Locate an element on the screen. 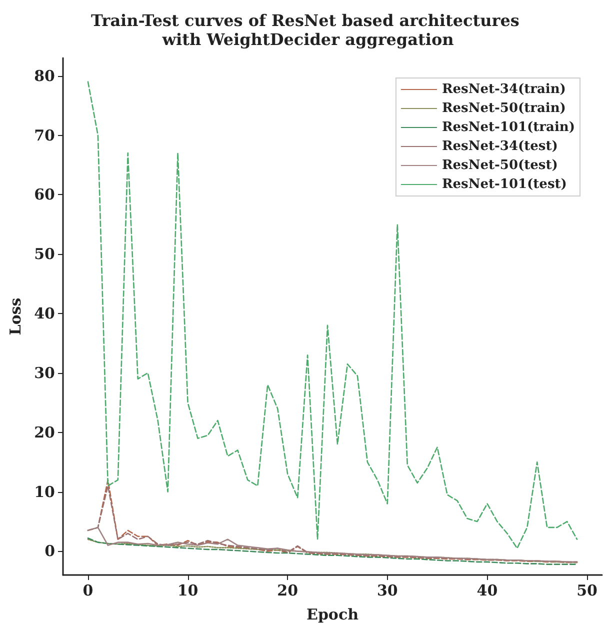 This screenshot has height=635, width=616. x-tick-label: 10 is located at coordinates (187, 591).